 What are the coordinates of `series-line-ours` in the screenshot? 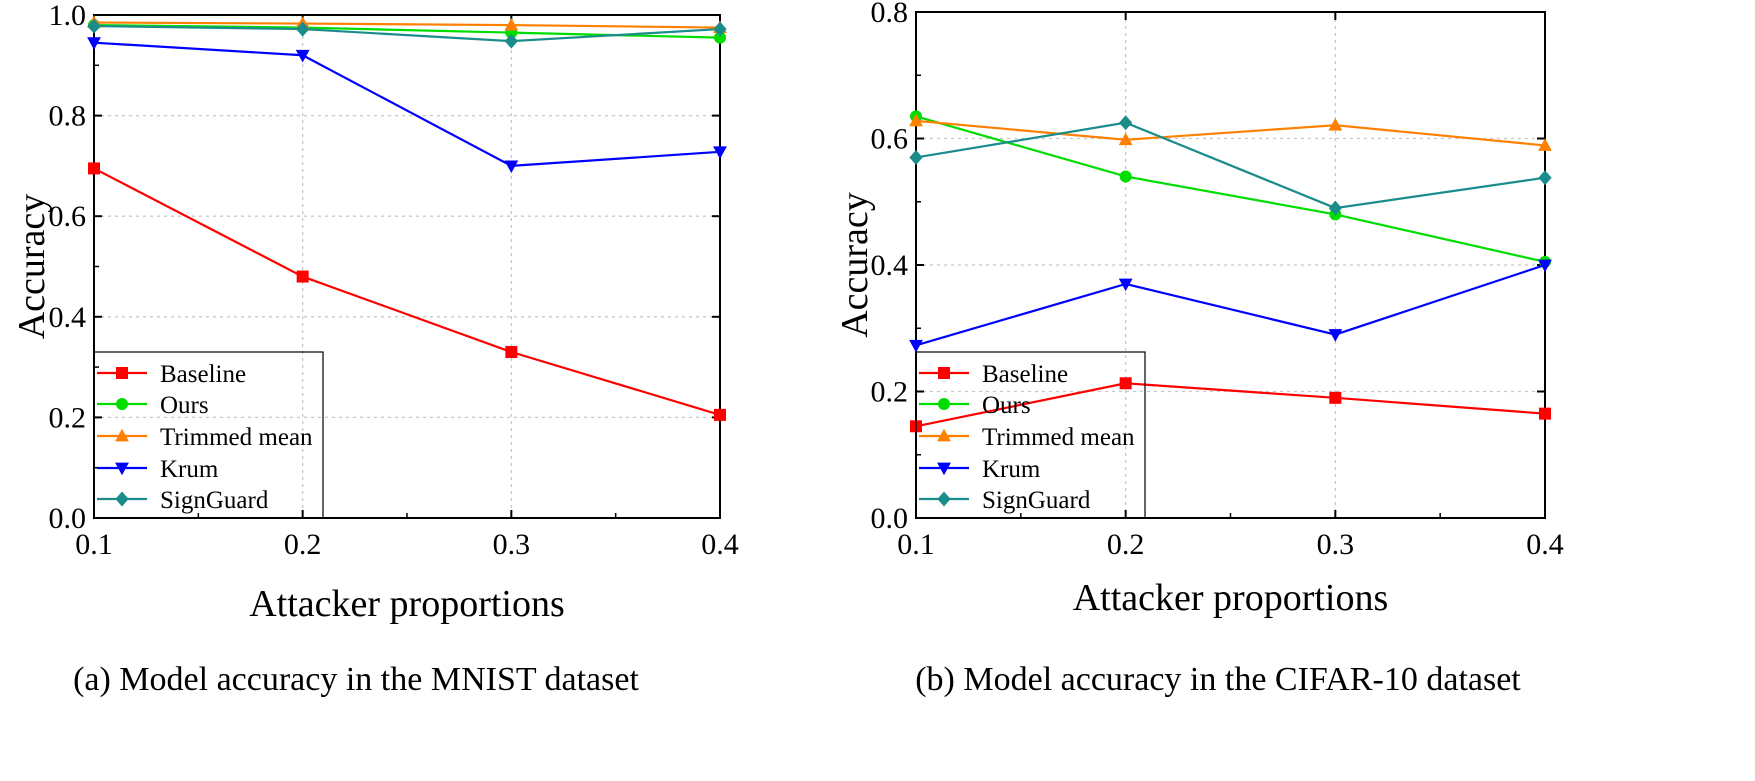 It's located at (1230, 189).